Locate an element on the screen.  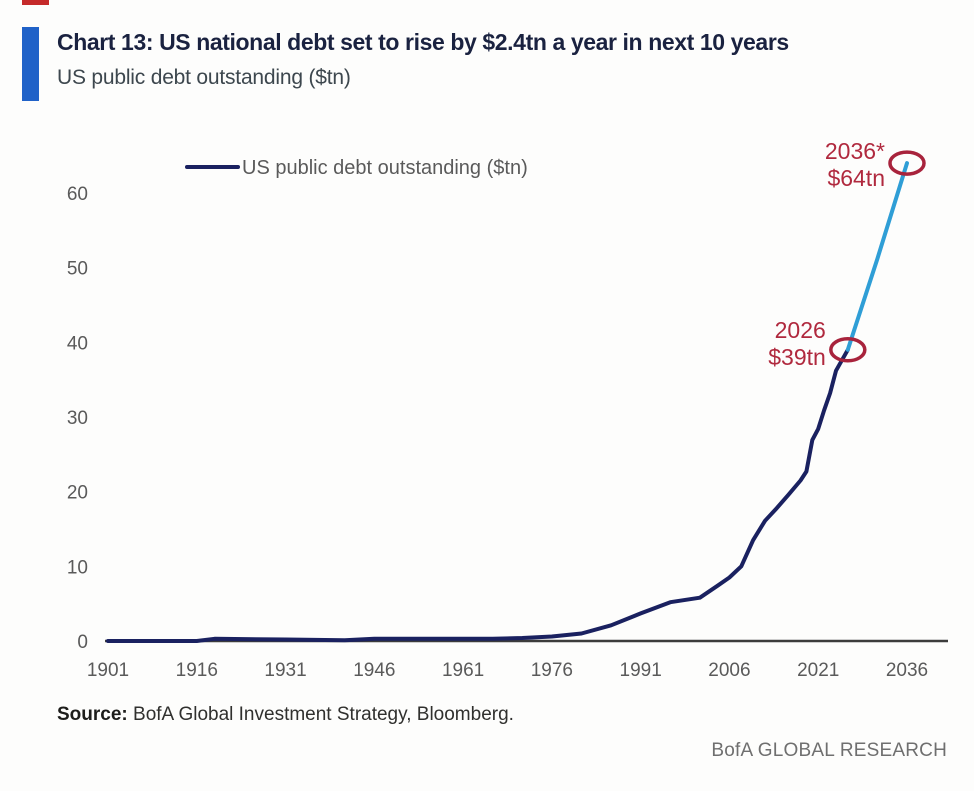
y-tick-label: 30 is located at coordinates (77, 418).